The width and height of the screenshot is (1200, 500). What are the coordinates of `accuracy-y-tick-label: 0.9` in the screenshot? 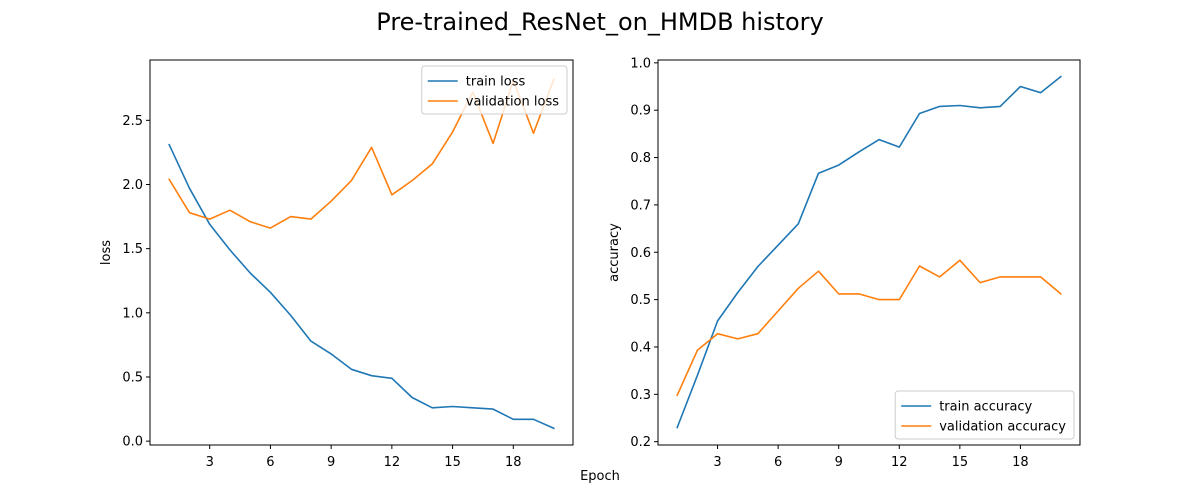 It's located at (640, 111).